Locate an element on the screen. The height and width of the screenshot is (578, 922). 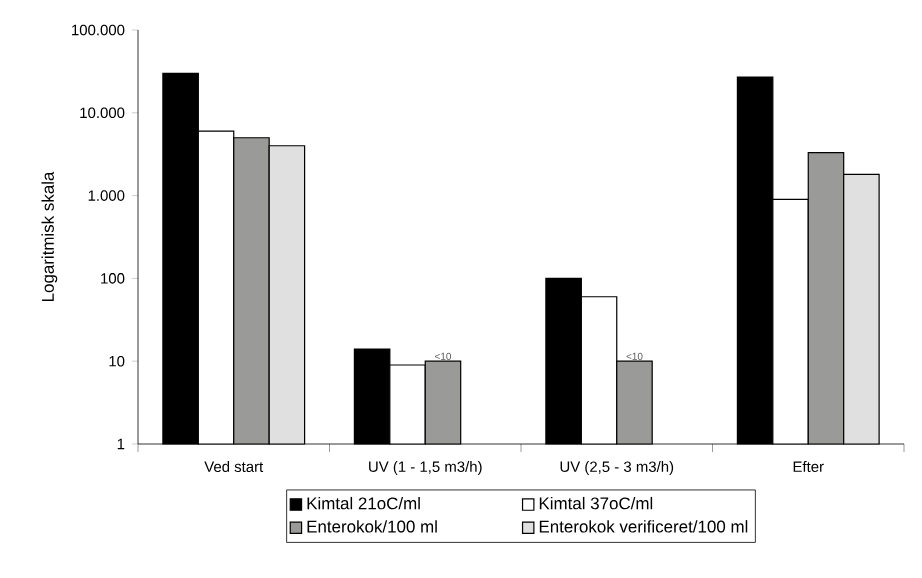
legend-label: Kimtal 37oC/ml is located at coordinates (596, 503).